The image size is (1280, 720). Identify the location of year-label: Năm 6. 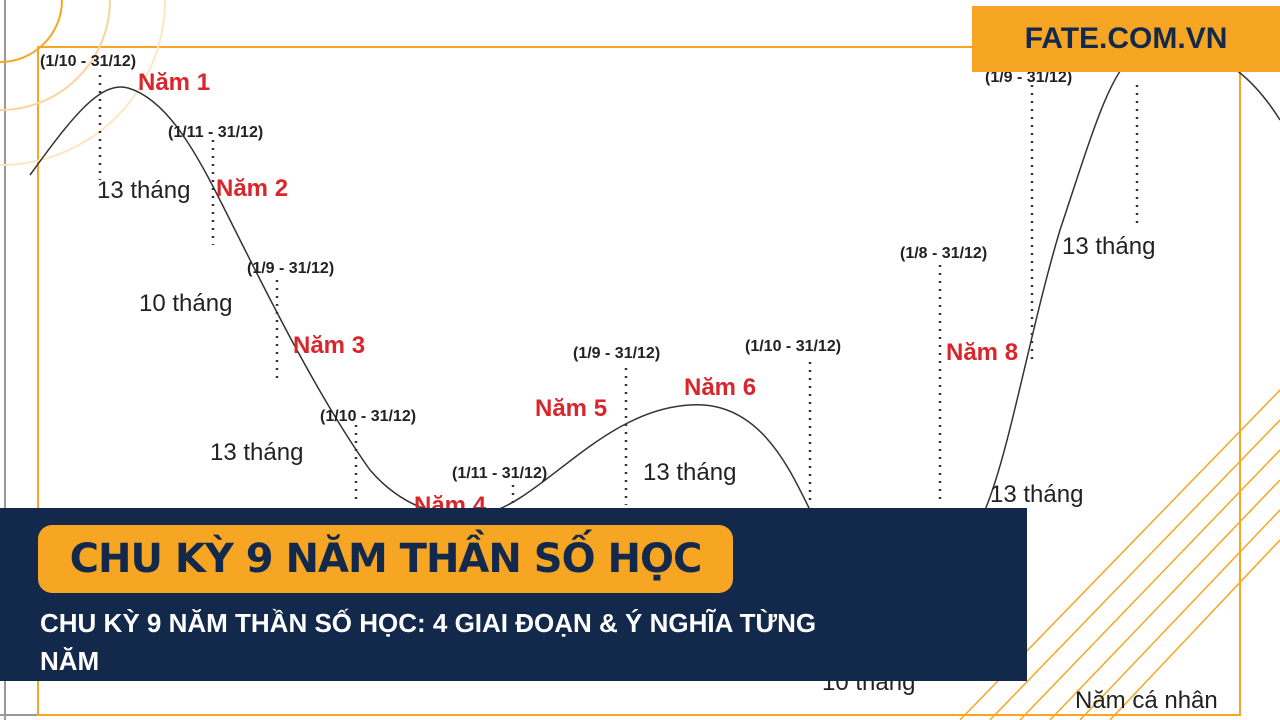
(720, 387).